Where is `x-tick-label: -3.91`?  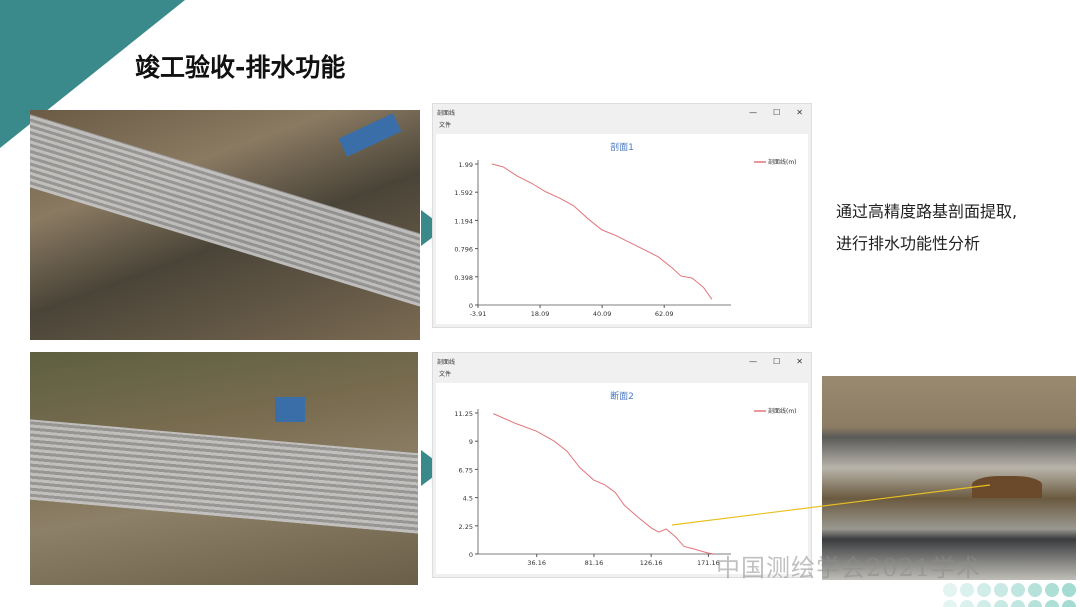 x-tick-label: -3.91 is located at coordinates (478, 314).